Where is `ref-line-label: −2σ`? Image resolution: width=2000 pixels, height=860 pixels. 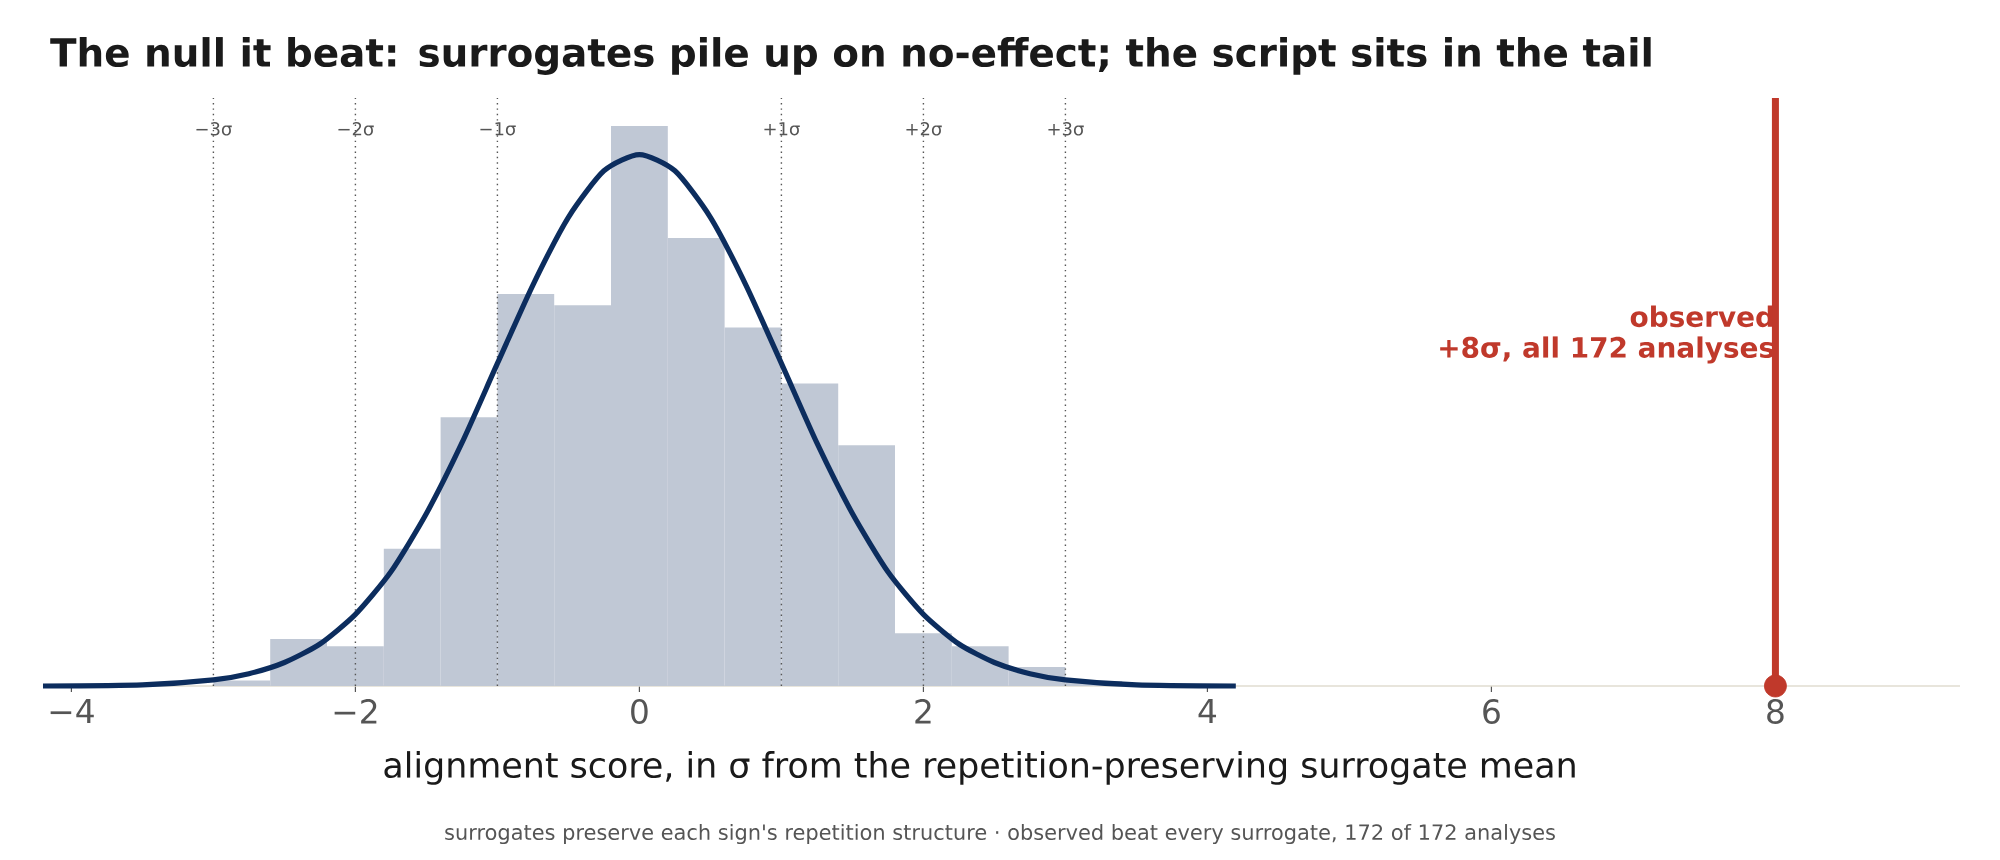
ref-line-label: −2σ is located at coordinates (356, 129).